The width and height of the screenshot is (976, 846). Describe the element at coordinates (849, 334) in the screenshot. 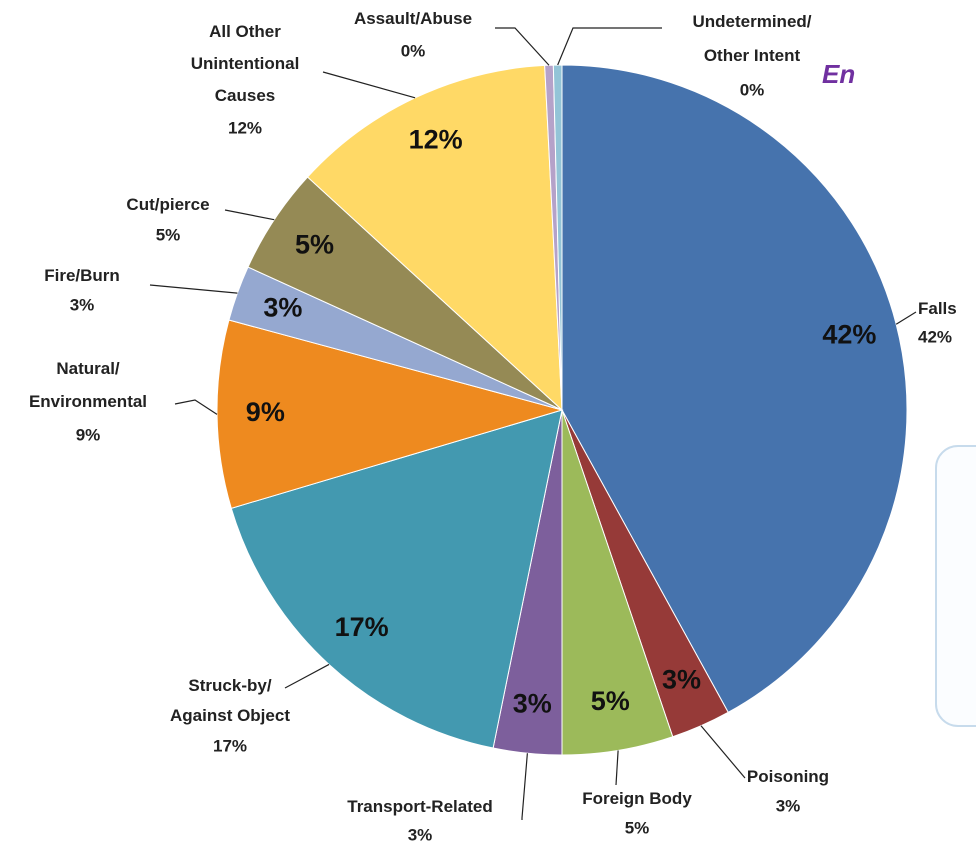

I see `slice-label: 42%` at that location.